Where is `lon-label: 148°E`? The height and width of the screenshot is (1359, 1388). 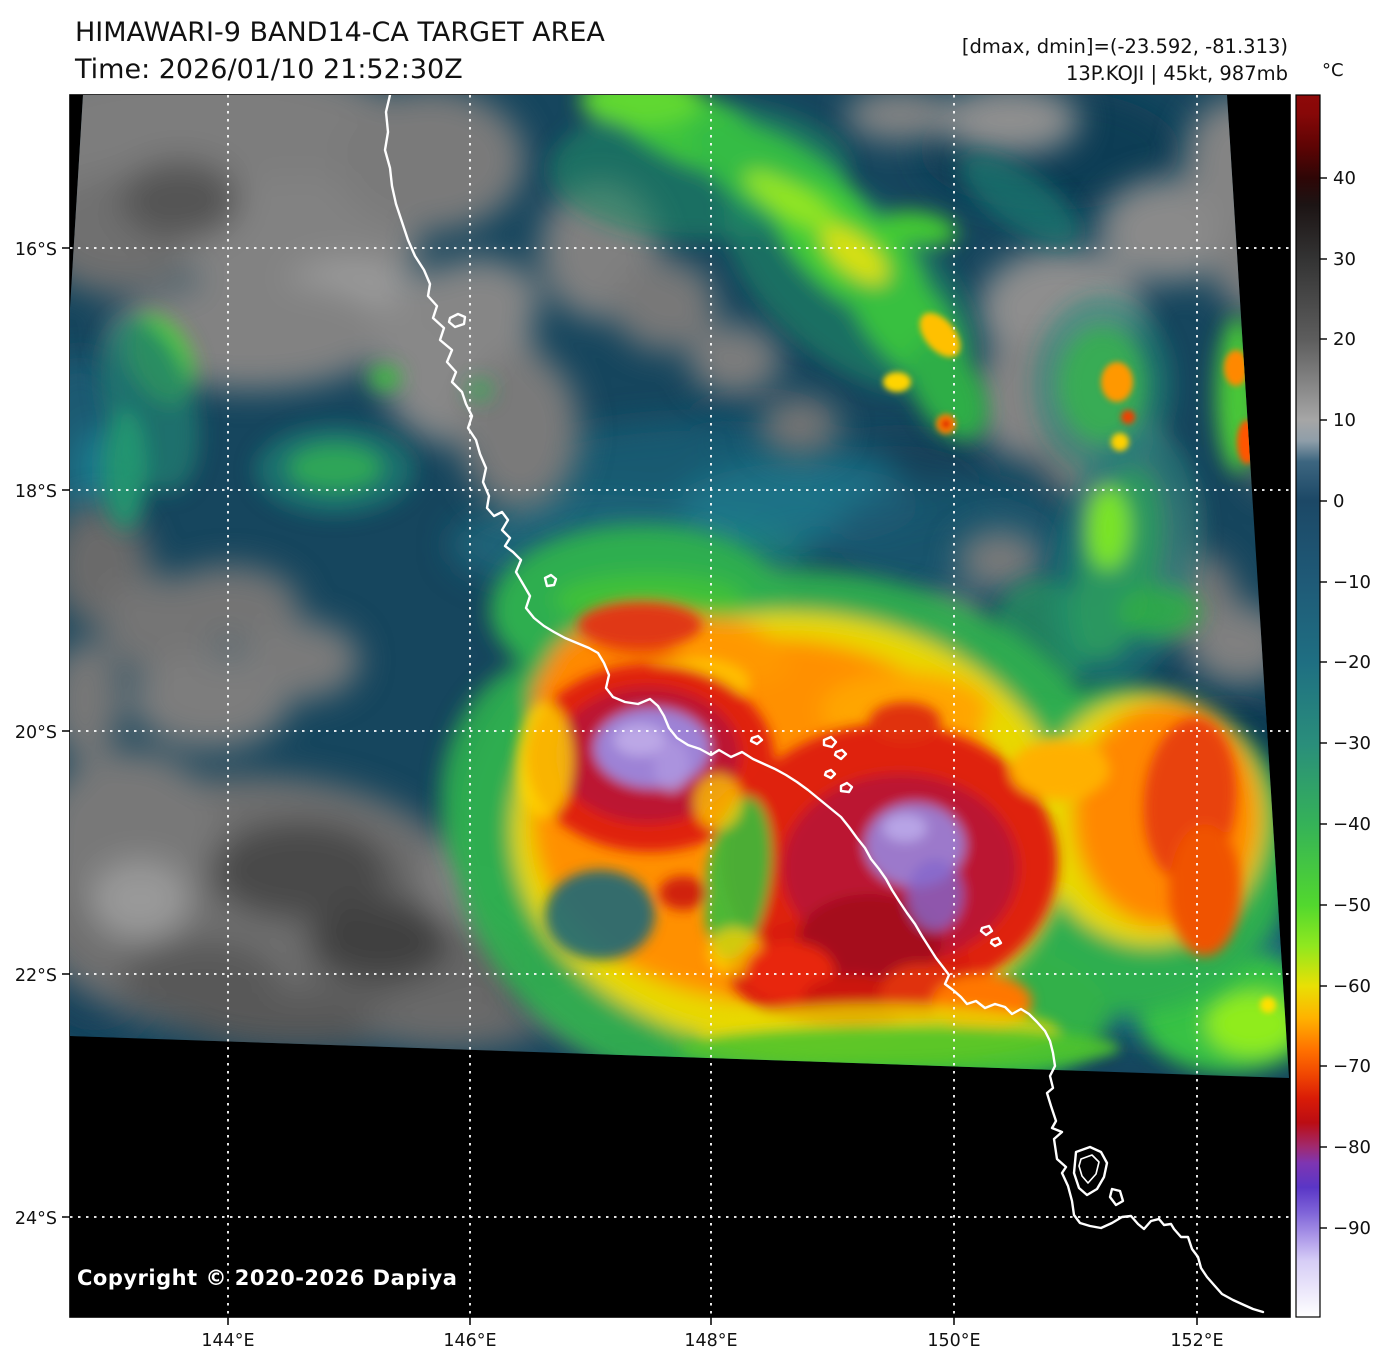
lon-label: 148°E is located at coordinates (710, 1341).